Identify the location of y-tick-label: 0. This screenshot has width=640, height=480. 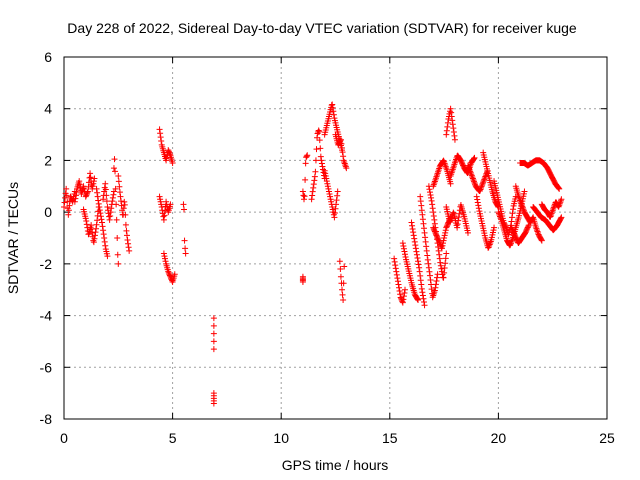
(48, 212).